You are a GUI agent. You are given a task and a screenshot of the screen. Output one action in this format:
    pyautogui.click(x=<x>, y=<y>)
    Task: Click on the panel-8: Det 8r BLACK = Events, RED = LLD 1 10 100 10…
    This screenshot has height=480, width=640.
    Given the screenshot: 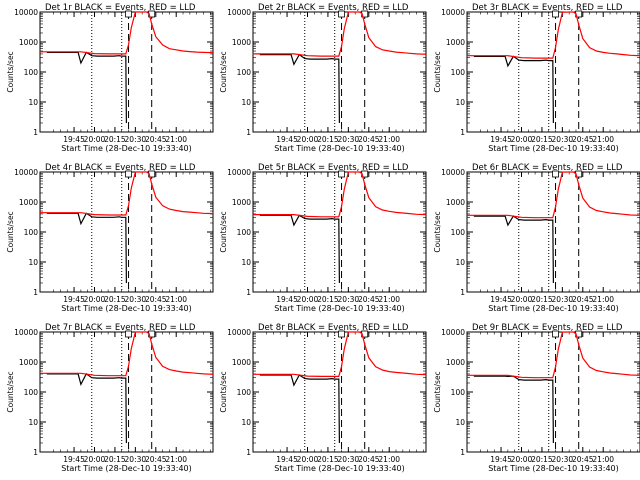 What is the action you would take?
    pyautogui.click(x=323, y=398)
    